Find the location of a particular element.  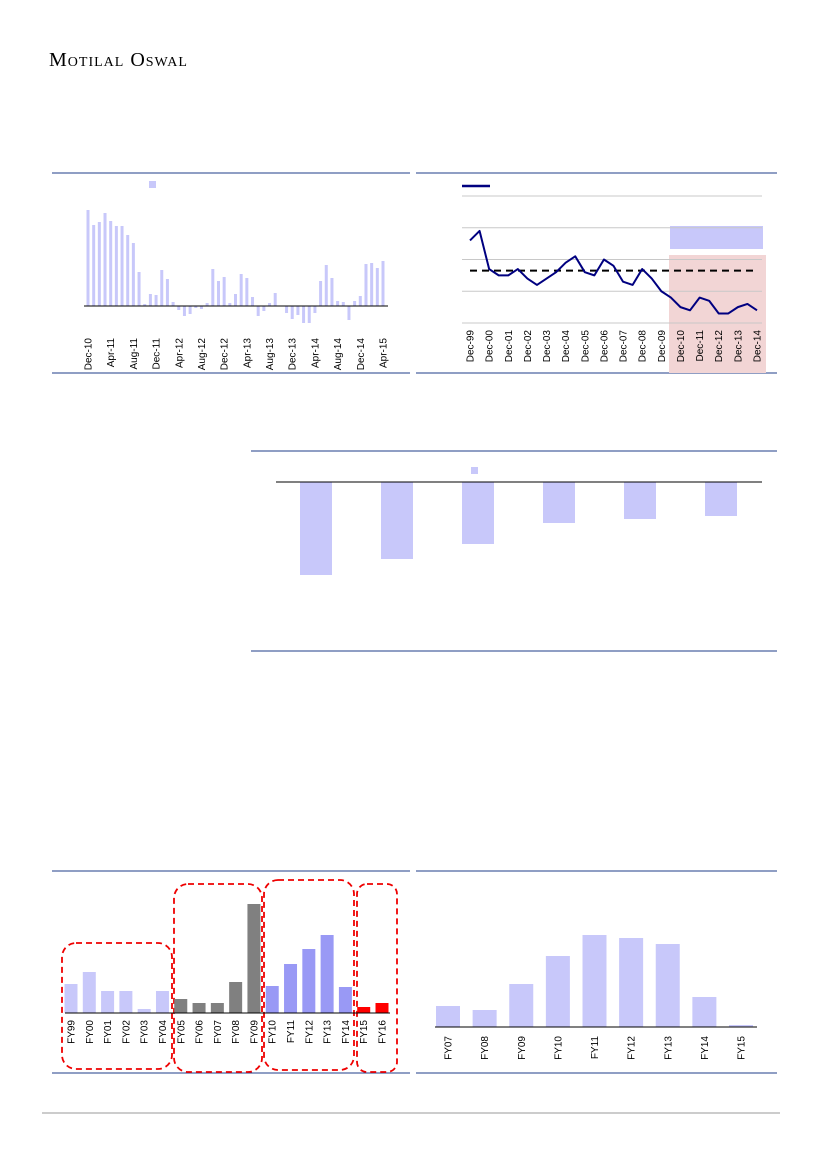

x-tick-label: Dec-08 is located at coordinates (643, 346).